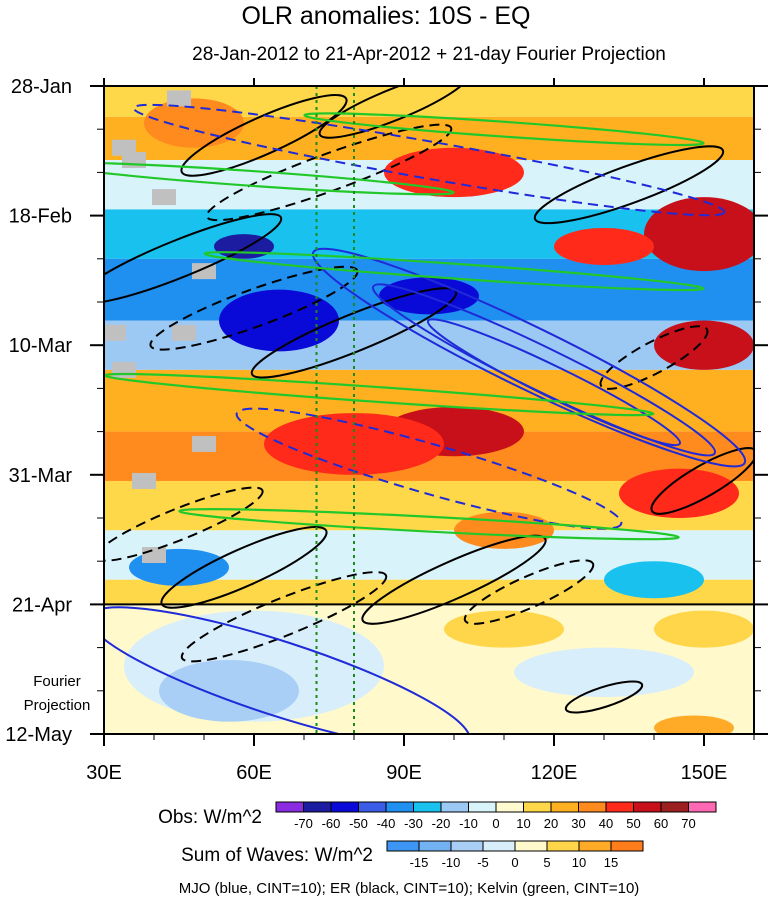  What do you see at coordinates (578, 823) in the screenshot?
I see `obs-legend-level-10: 30` at bounding box center [578, 823].